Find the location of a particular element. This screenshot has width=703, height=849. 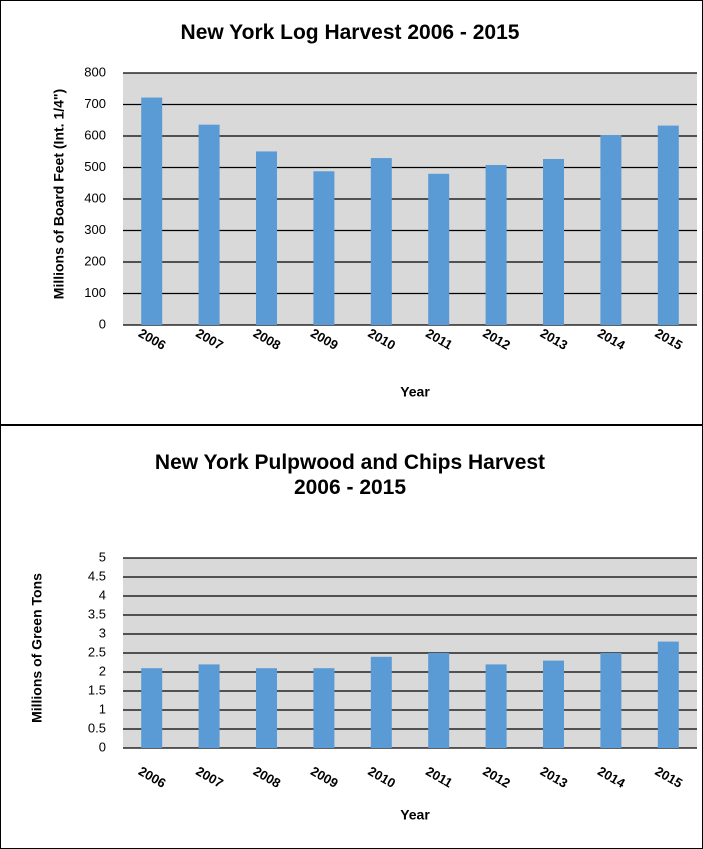

y-tick-label: 700 is located at coordinates (95, 103).